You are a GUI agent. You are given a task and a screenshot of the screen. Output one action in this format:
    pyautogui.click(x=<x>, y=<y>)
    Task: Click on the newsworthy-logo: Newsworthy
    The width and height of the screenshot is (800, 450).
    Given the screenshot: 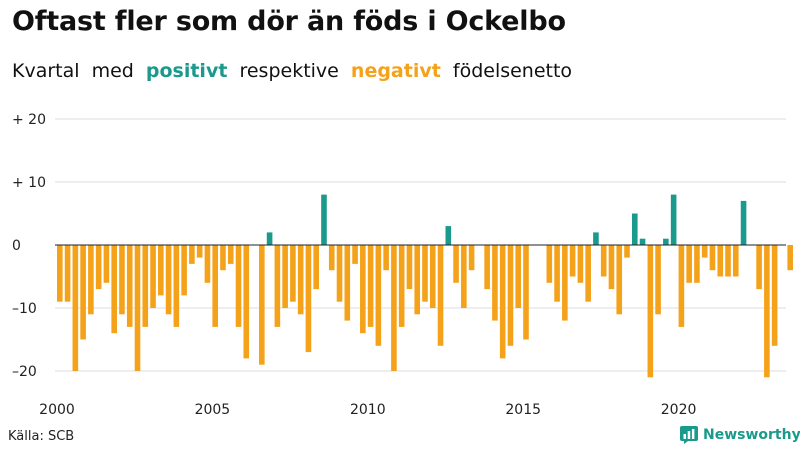 What is the action you would take?
    pyautogui.click(x=740, y=435)
    